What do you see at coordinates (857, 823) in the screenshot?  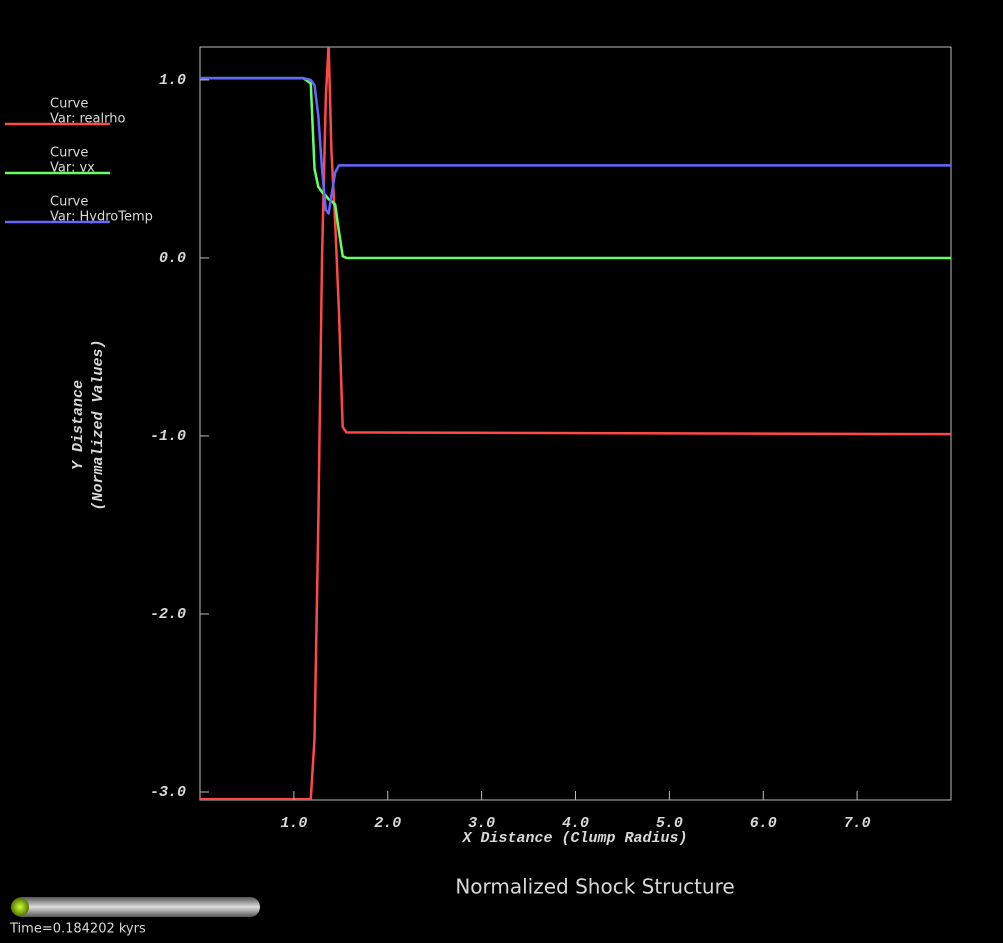 I see `x-tick-label: 7.0` at bounding box center [857, 823].